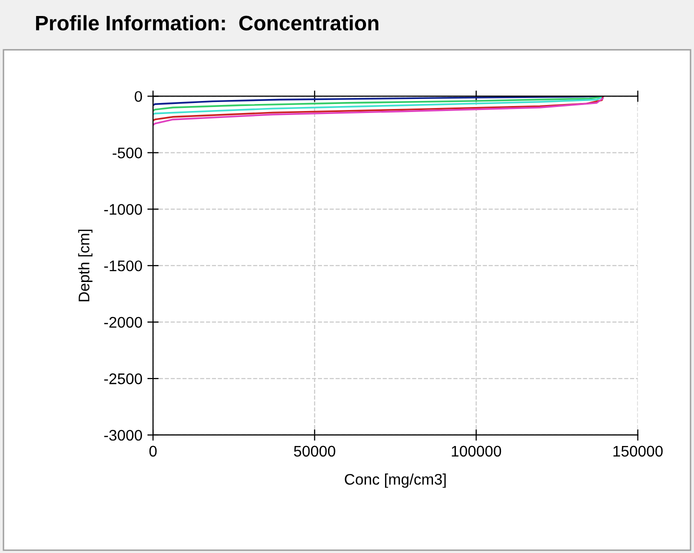  I want to click on chart-title: Profile Information: Concentration, so click(207, 22).